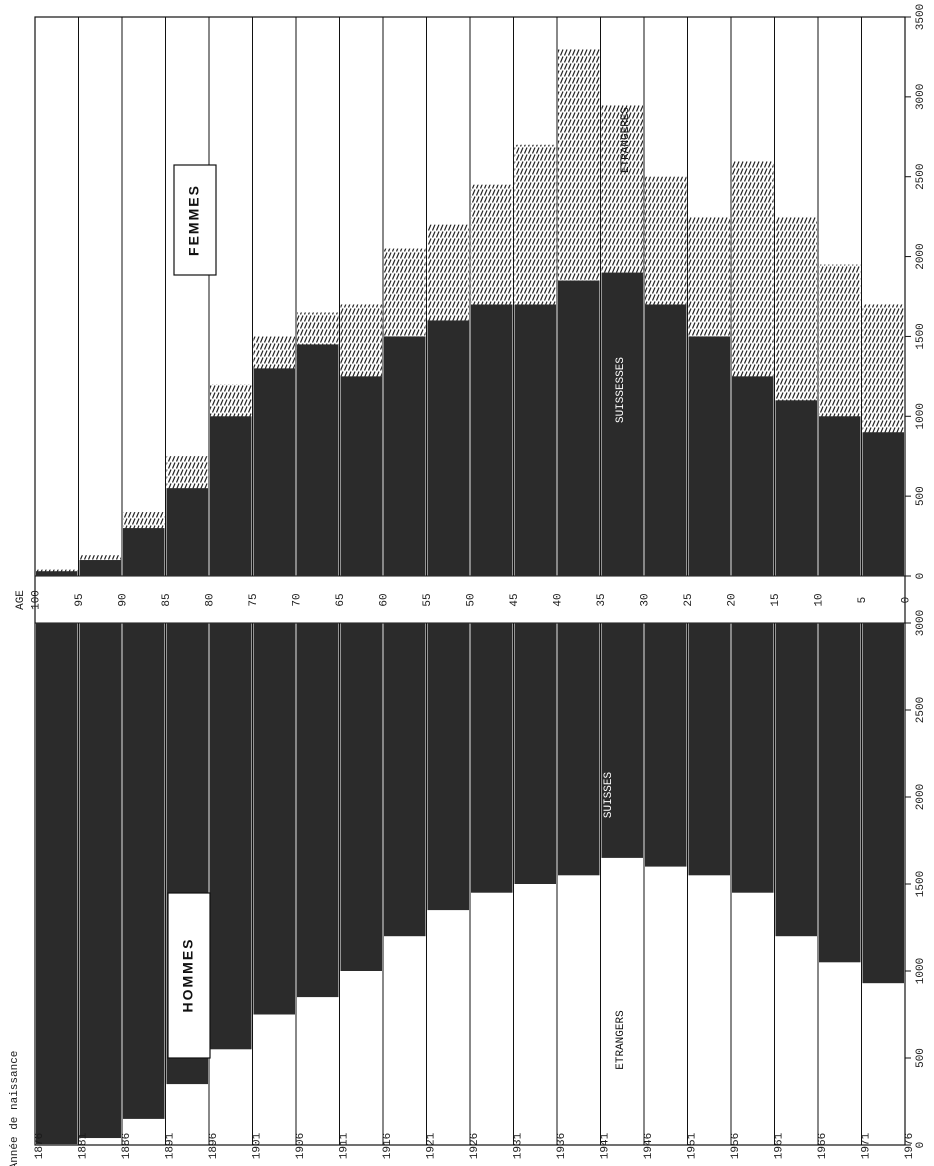  What do you see at coordinates (645, 599) in the screenshot?
I see `age-tick-label: 30` at bounding box center [645, 599].